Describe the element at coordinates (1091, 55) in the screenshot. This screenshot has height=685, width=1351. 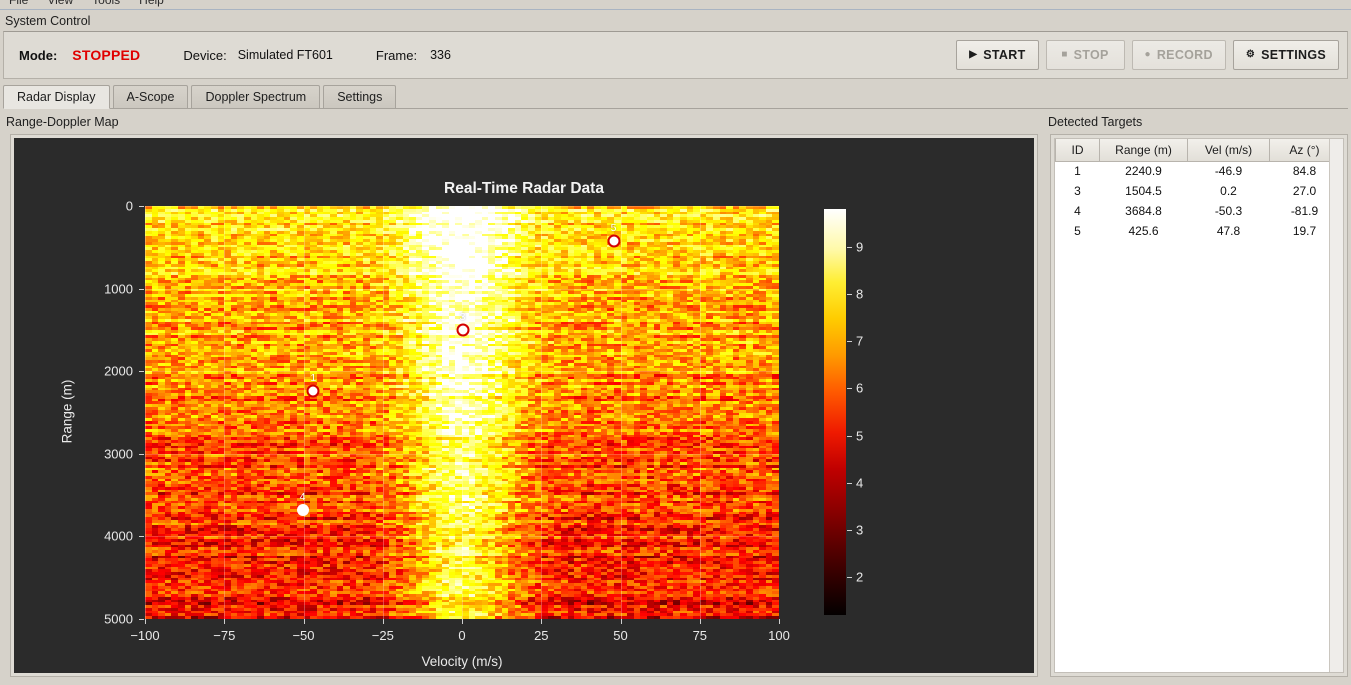
I see `stop-button-label: STOP` at that location.